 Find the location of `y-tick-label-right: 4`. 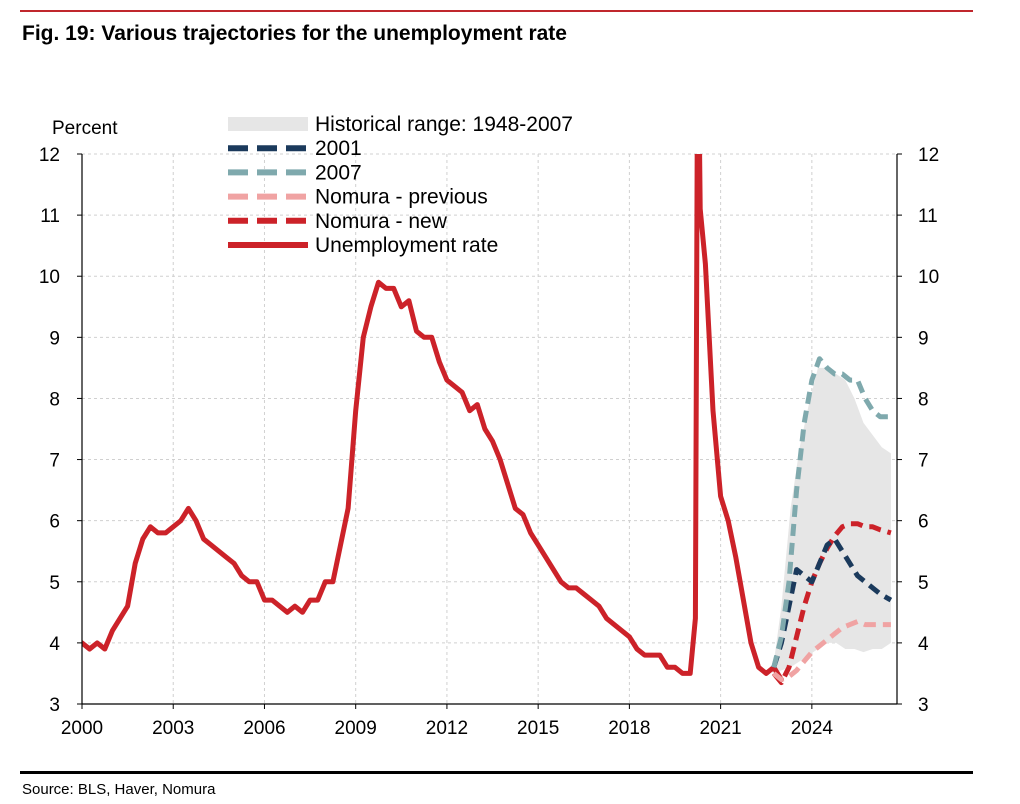

y-tick-label-right: 4 is located at coordinates (923, 644).